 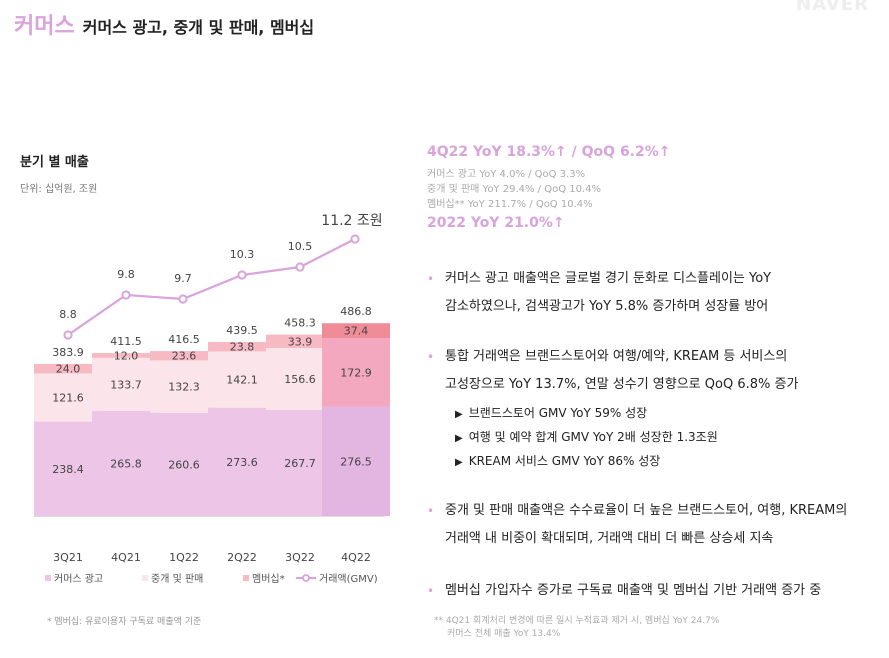 What do you see at coordinates (348, 579) in the screenshot?
I see `legend-label: 거래액(GMV)` at bounding box center [348, 579].